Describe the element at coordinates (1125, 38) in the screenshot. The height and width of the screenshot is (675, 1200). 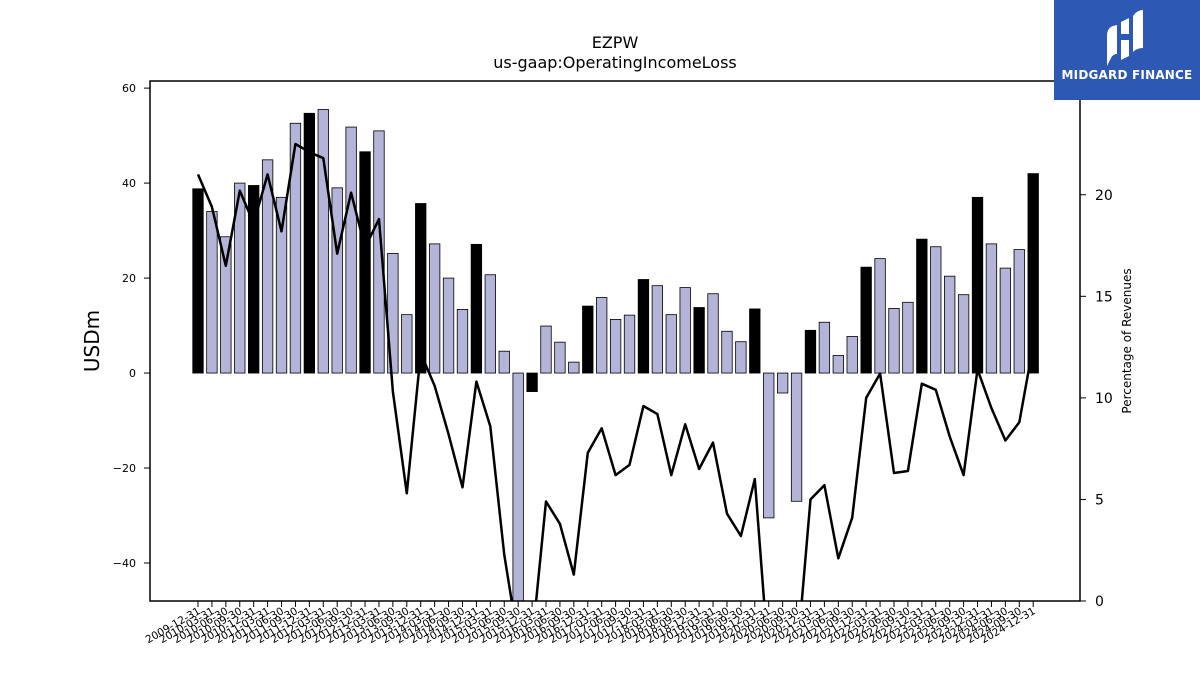
I see `midgard-logo-icon` at that location.